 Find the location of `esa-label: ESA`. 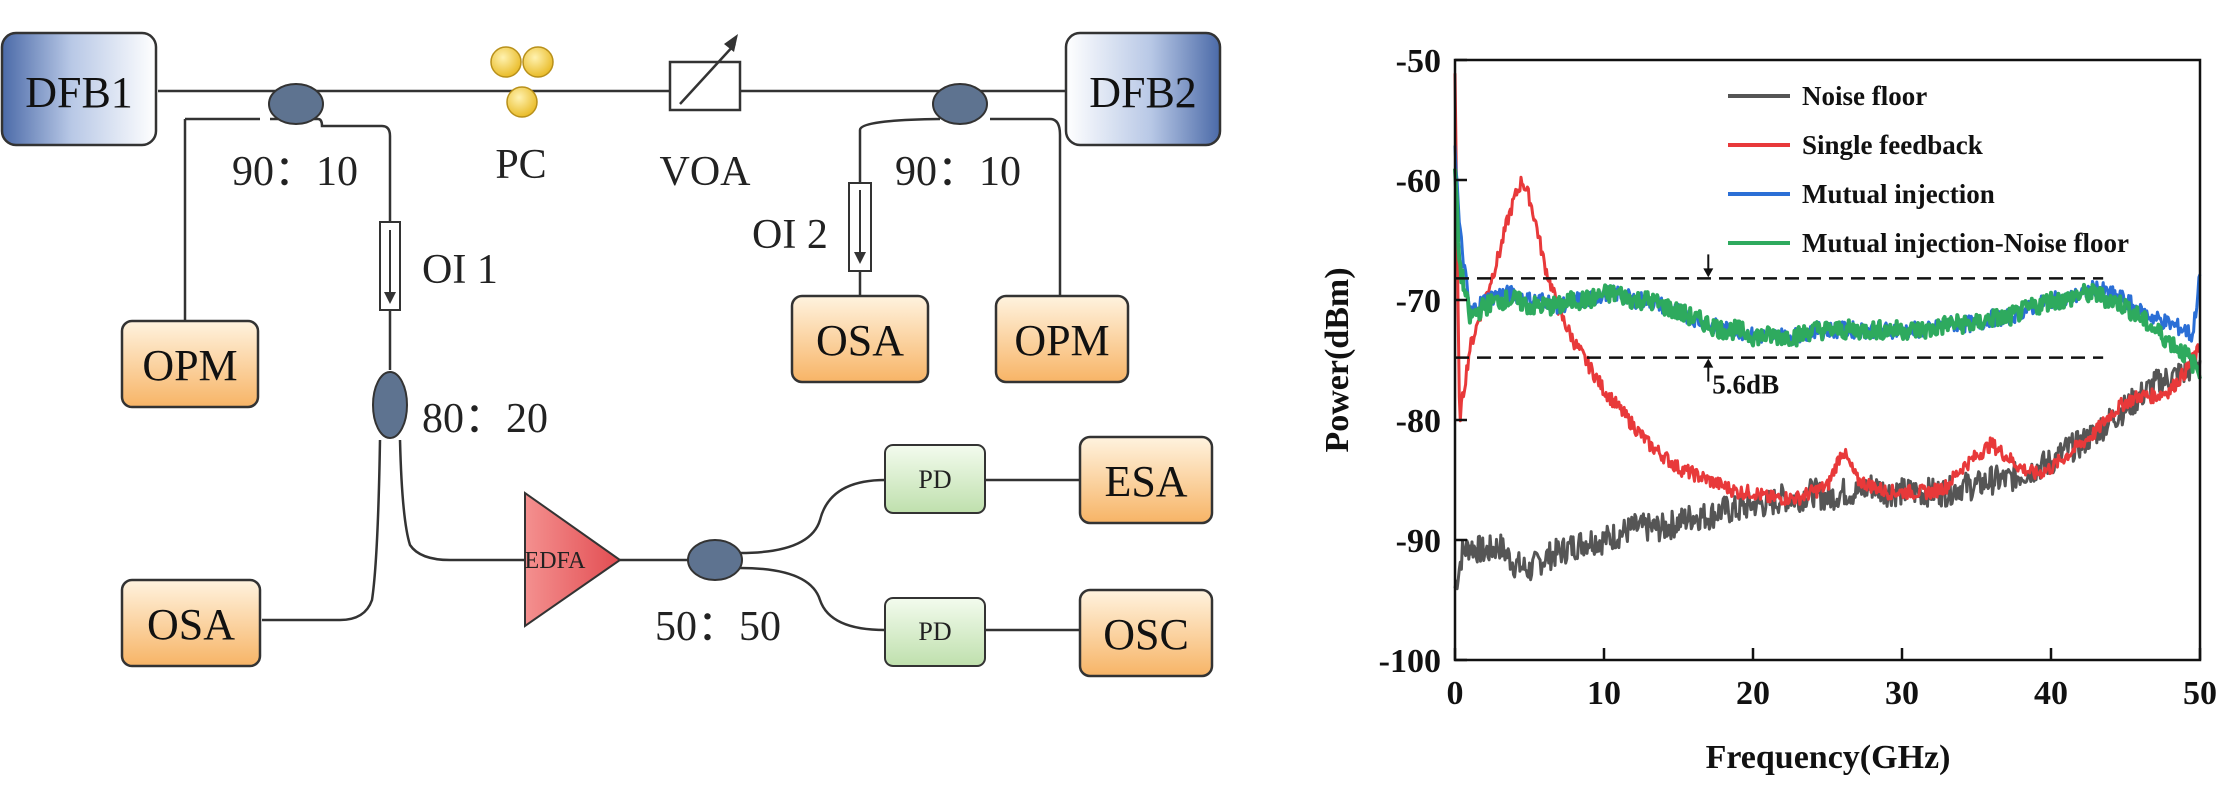

esa-label: ESA is located at coordinates (1145, 481).